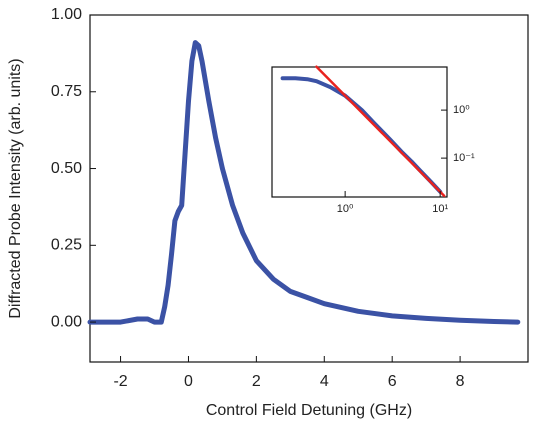 This screenshot has width=533, height=428. I want to click on y-tick-label: 0.50, so click(66, 168).